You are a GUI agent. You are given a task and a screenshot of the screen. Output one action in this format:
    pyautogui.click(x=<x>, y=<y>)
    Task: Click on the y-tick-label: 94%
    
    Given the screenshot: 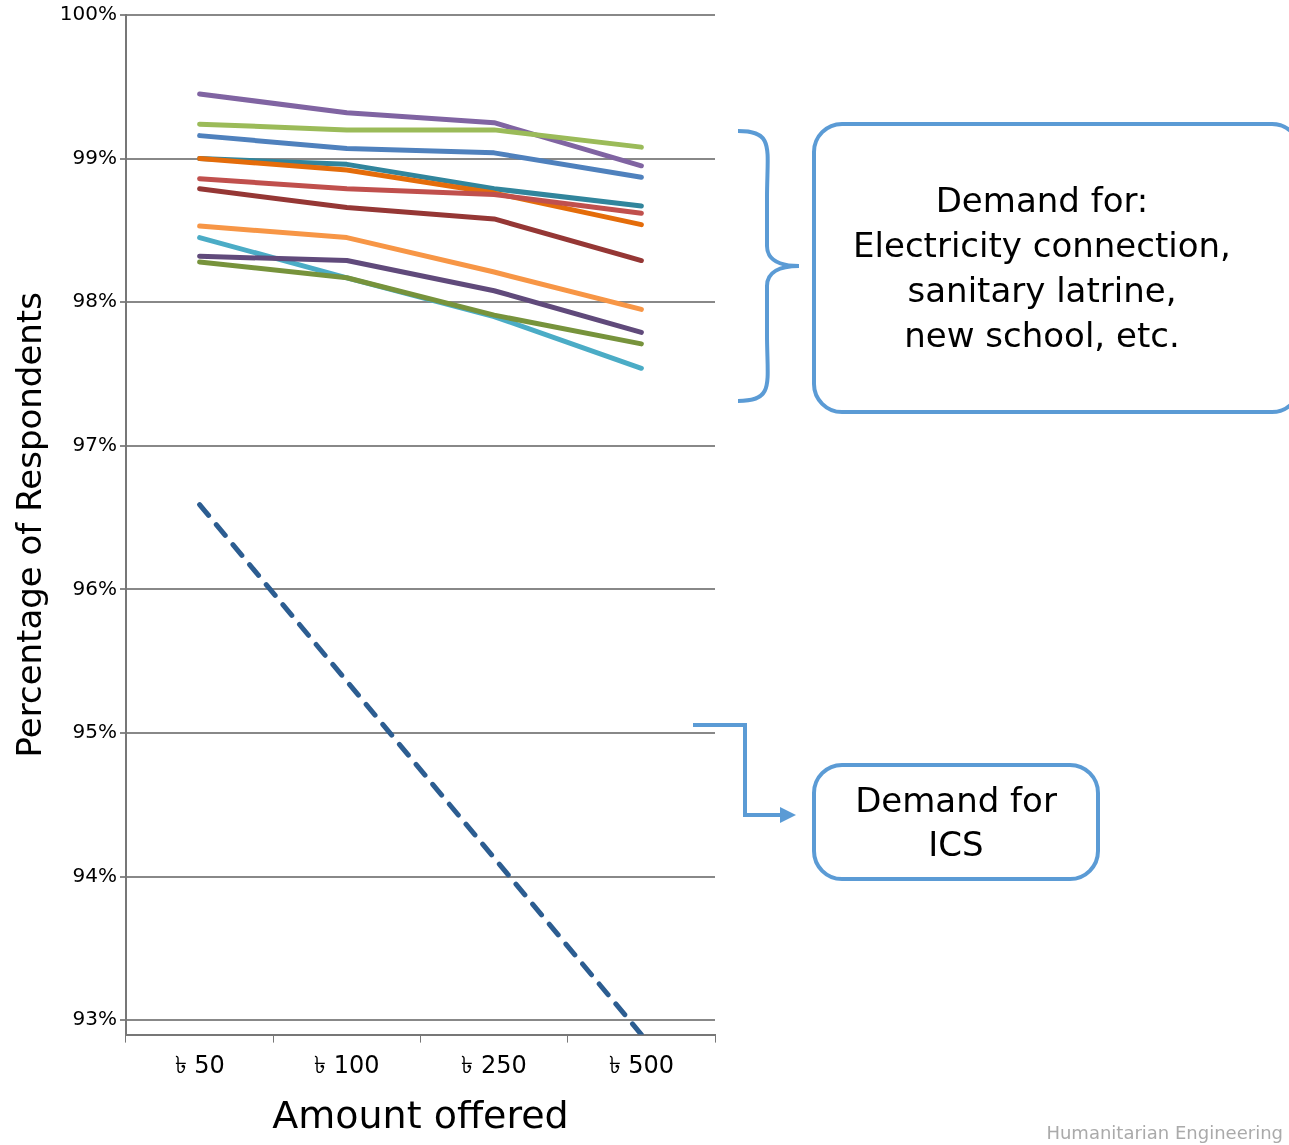 What is the action you would take?
    pyautogui.click(x=94, y=874)
    